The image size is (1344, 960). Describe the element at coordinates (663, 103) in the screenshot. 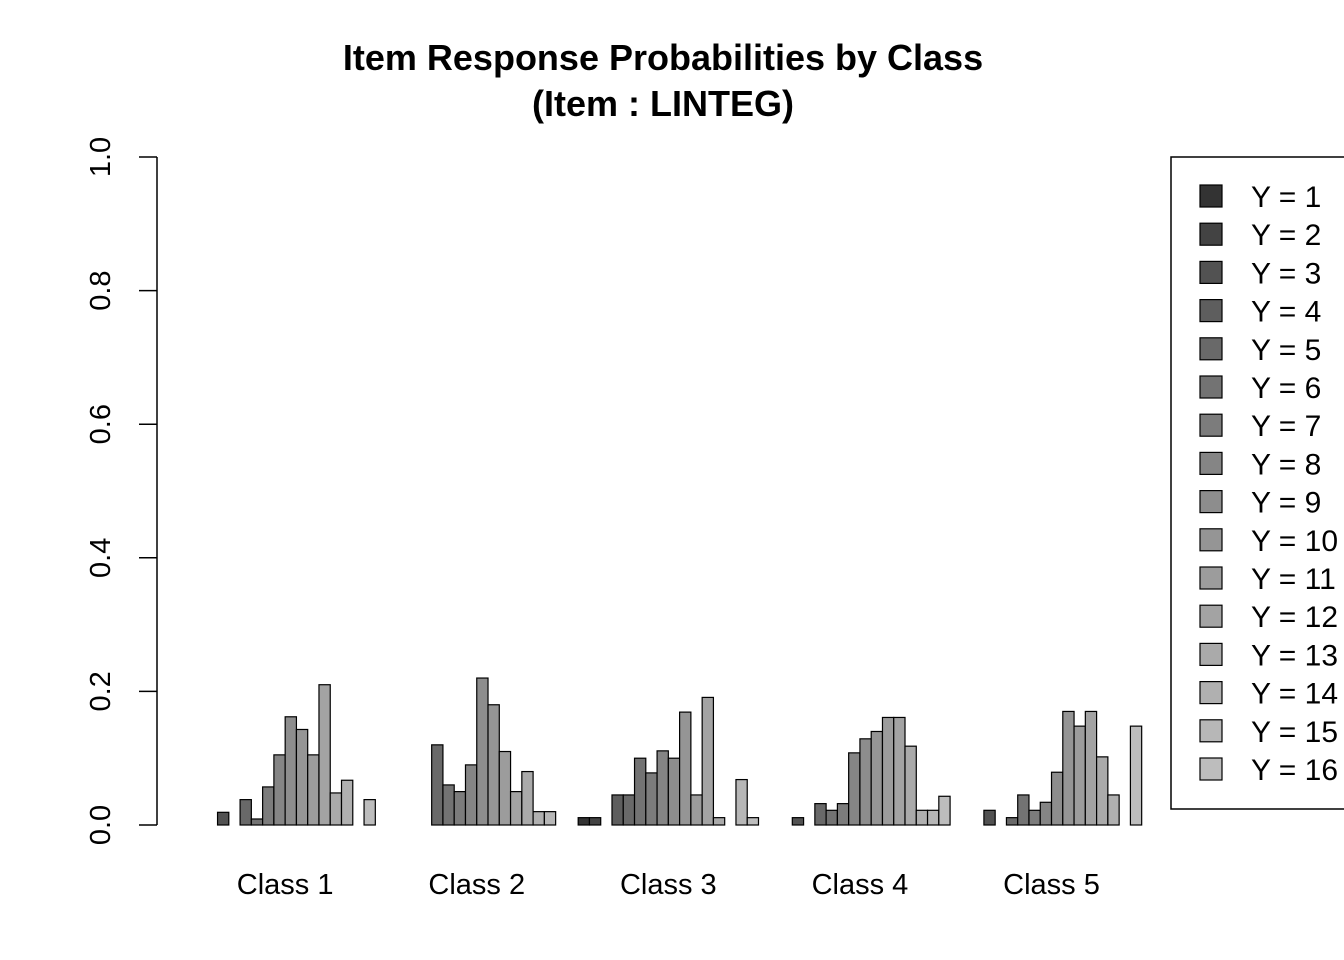

I see `chart-subtitle: (Item : LINTEG)` at that location.